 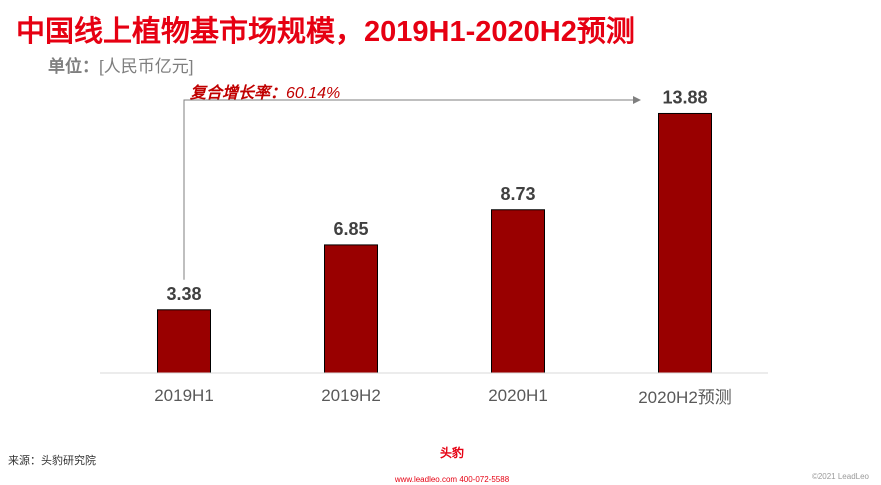 I want to click on data-label-3: 13.88, so click(x=684, y=97).